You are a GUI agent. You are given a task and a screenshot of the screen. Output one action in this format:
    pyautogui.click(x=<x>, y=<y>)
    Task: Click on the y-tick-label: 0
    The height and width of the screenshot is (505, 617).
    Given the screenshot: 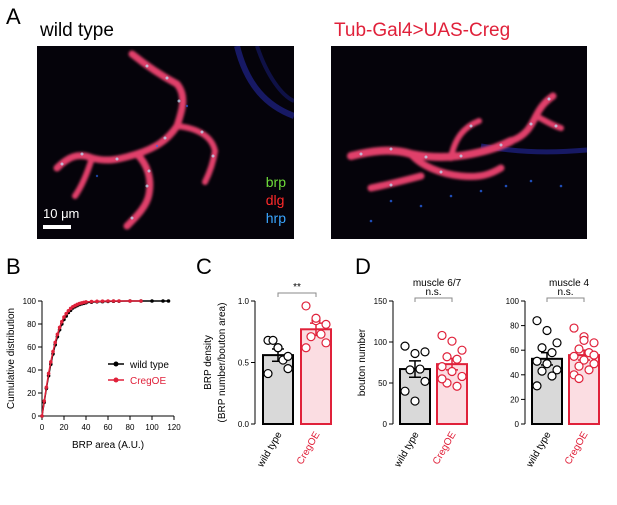 What is the action you would take?
    pyautogui.click(x=385, y=424)
    